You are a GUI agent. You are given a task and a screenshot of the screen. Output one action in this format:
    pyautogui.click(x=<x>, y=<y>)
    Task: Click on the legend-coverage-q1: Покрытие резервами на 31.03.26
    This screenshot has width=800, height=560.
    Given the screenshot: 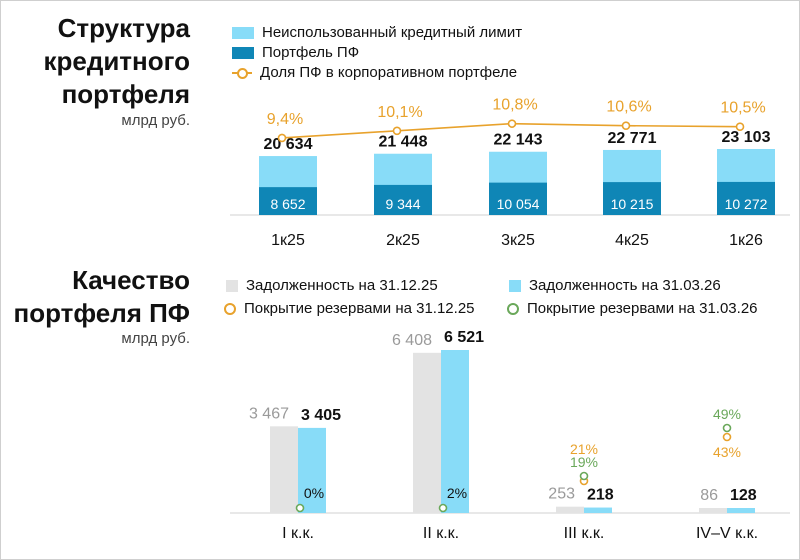 What is the action you would take?
    pyautogui.click(x=632, y=308)
    